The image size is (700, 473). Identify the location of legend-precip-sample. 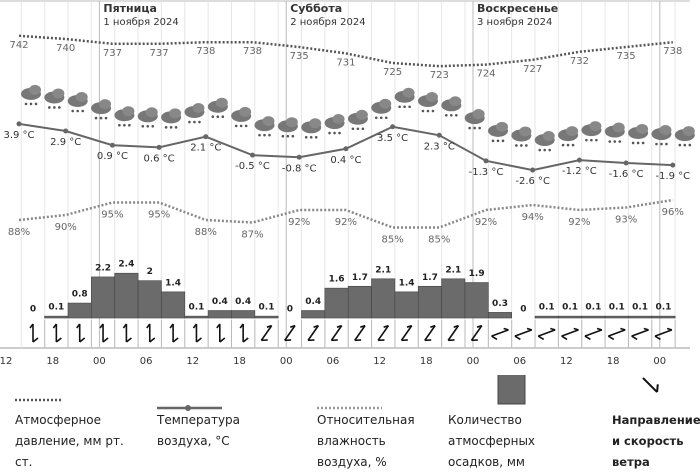
(511, 390).